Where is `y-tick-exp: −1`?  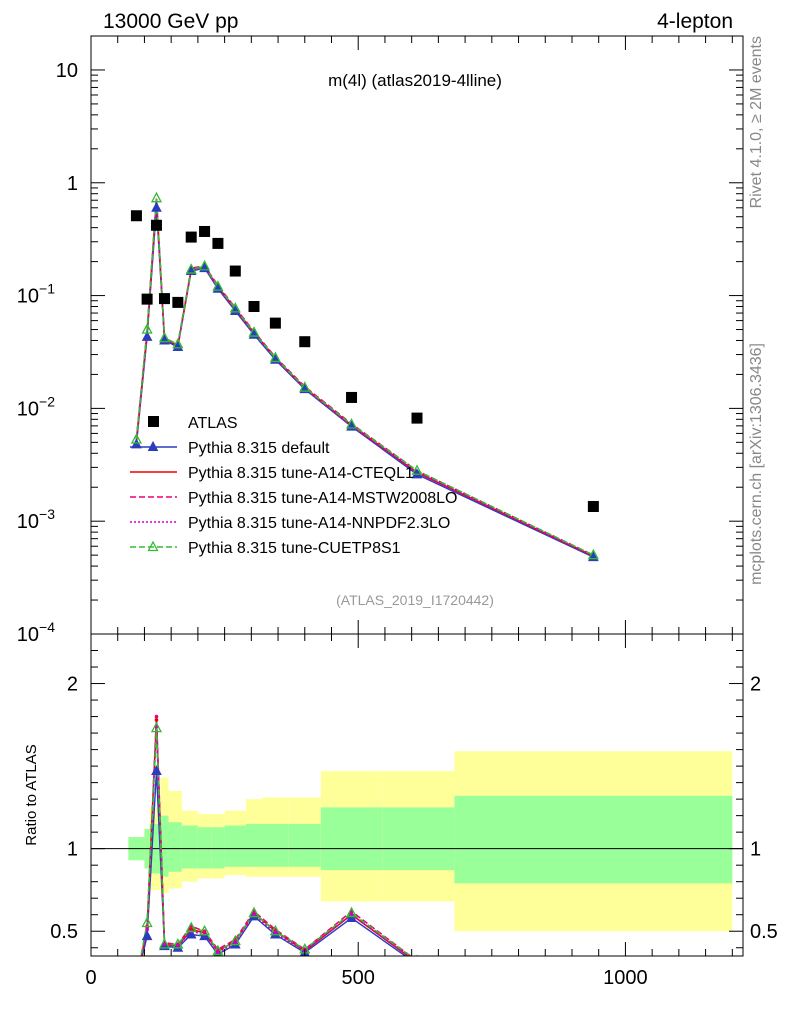 y-tick-exp: −1 is located at coordinates (47, 289).